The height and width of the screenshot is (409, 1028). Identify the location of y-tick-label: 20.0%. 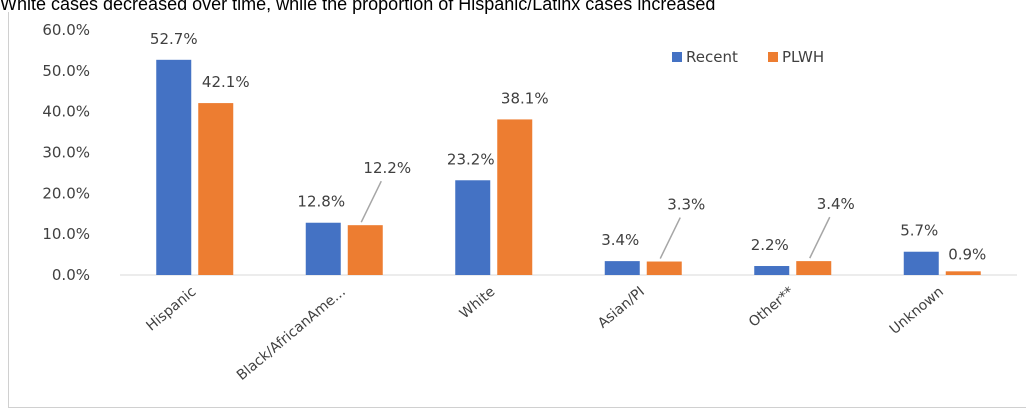
(66, 193).